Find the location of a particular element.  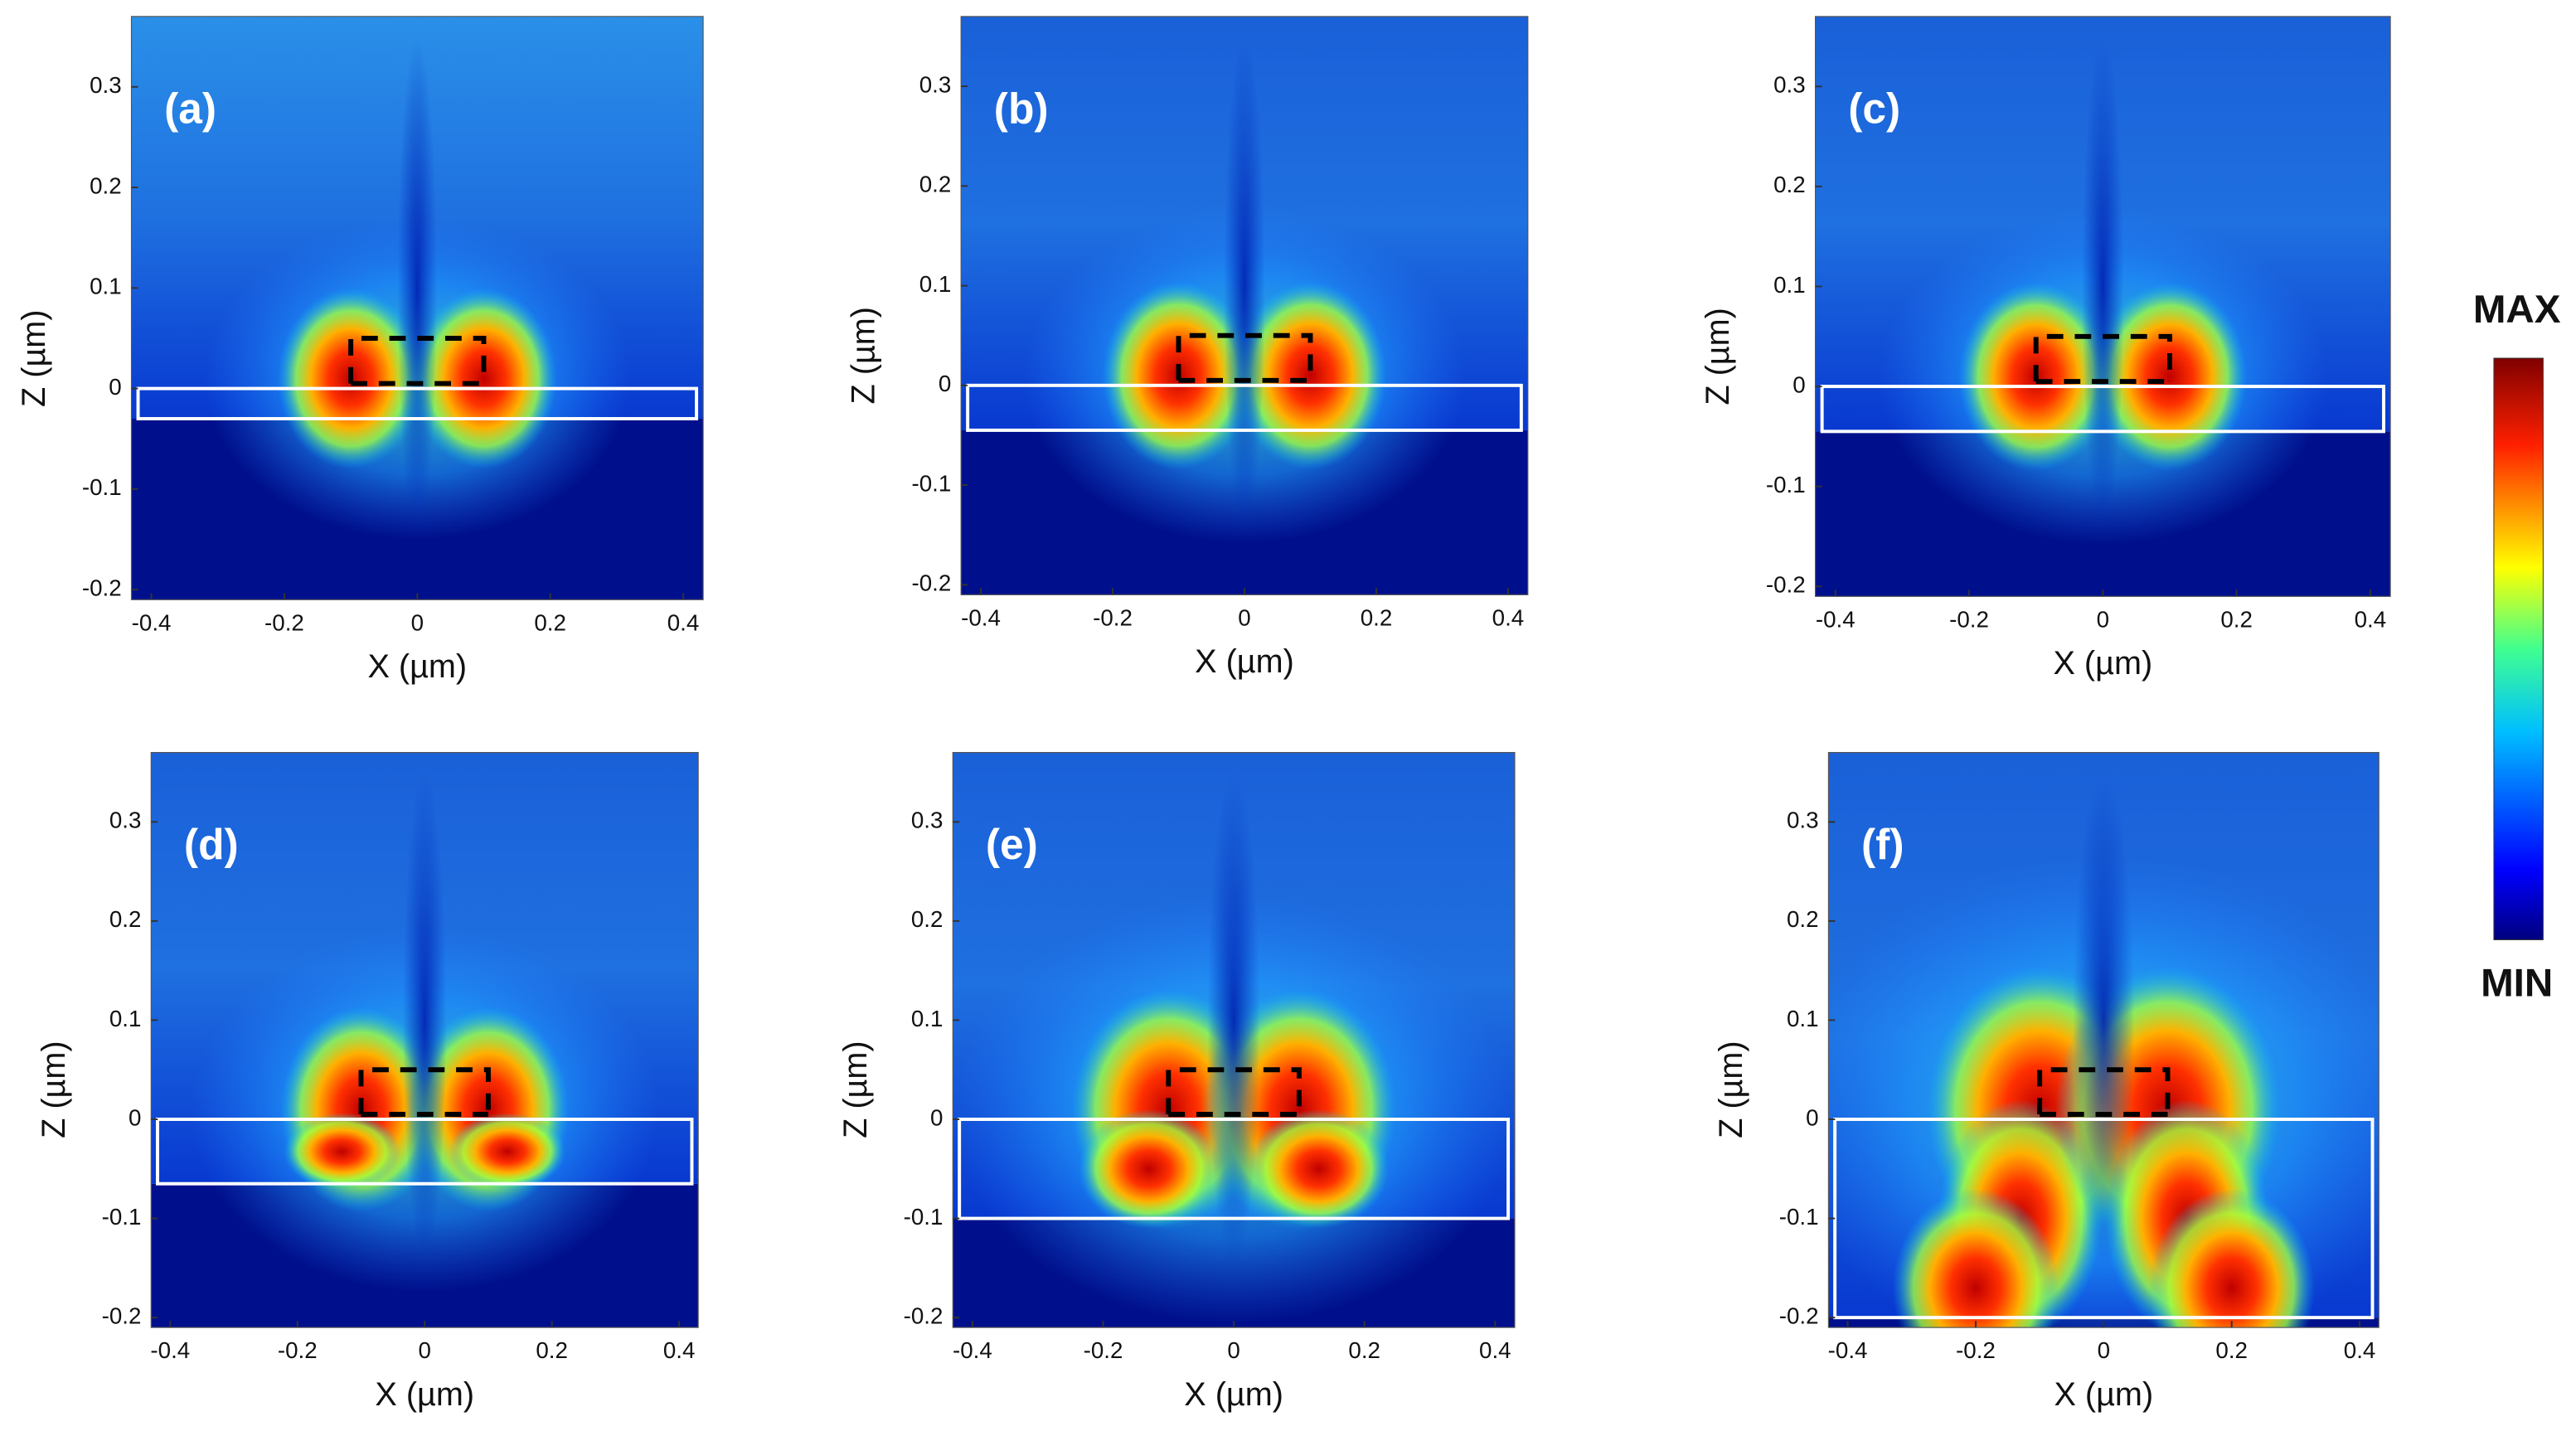

colorbar-min: MIN is located at coordinates (2517, 984).